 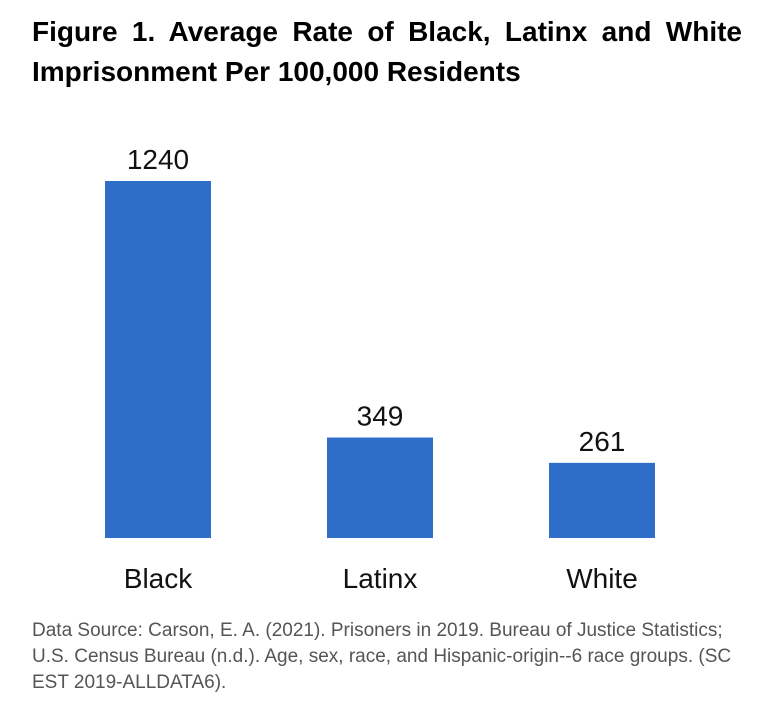 I want to click on value-label-white: 261, so click(x=602, y=441).